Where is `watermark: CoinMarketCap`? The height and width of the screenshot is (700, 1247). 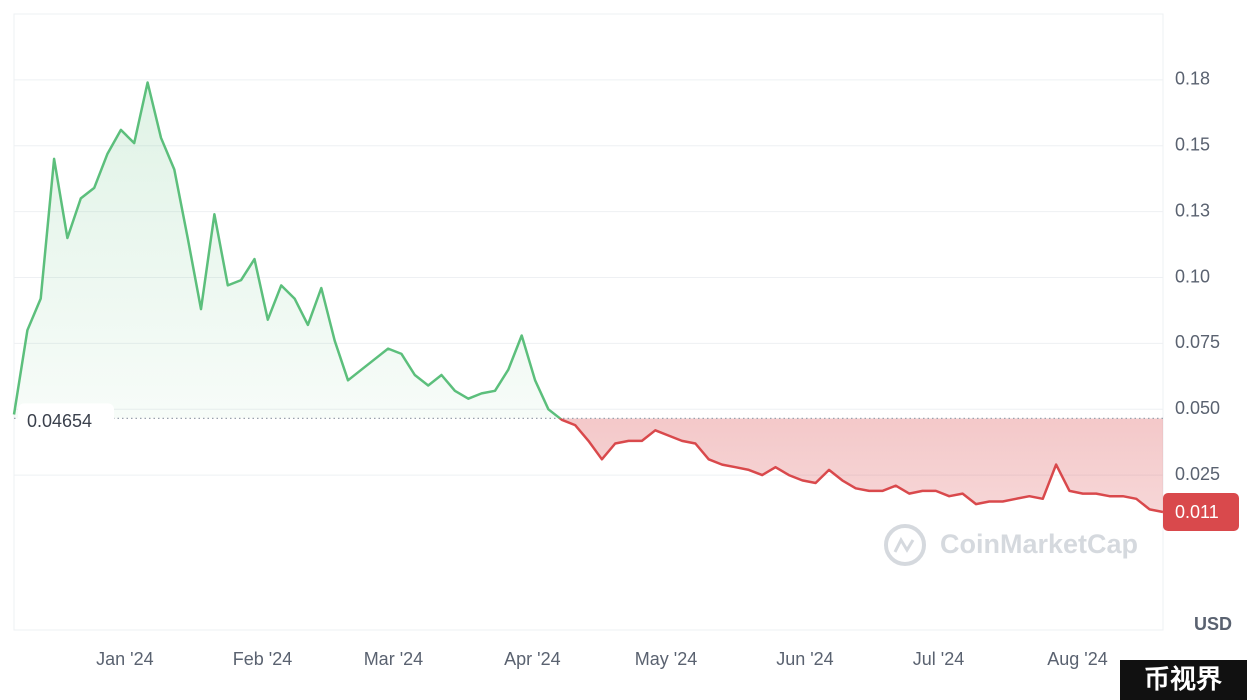
watermark: CoinMarketCap is located at coordinates (1011, 545).